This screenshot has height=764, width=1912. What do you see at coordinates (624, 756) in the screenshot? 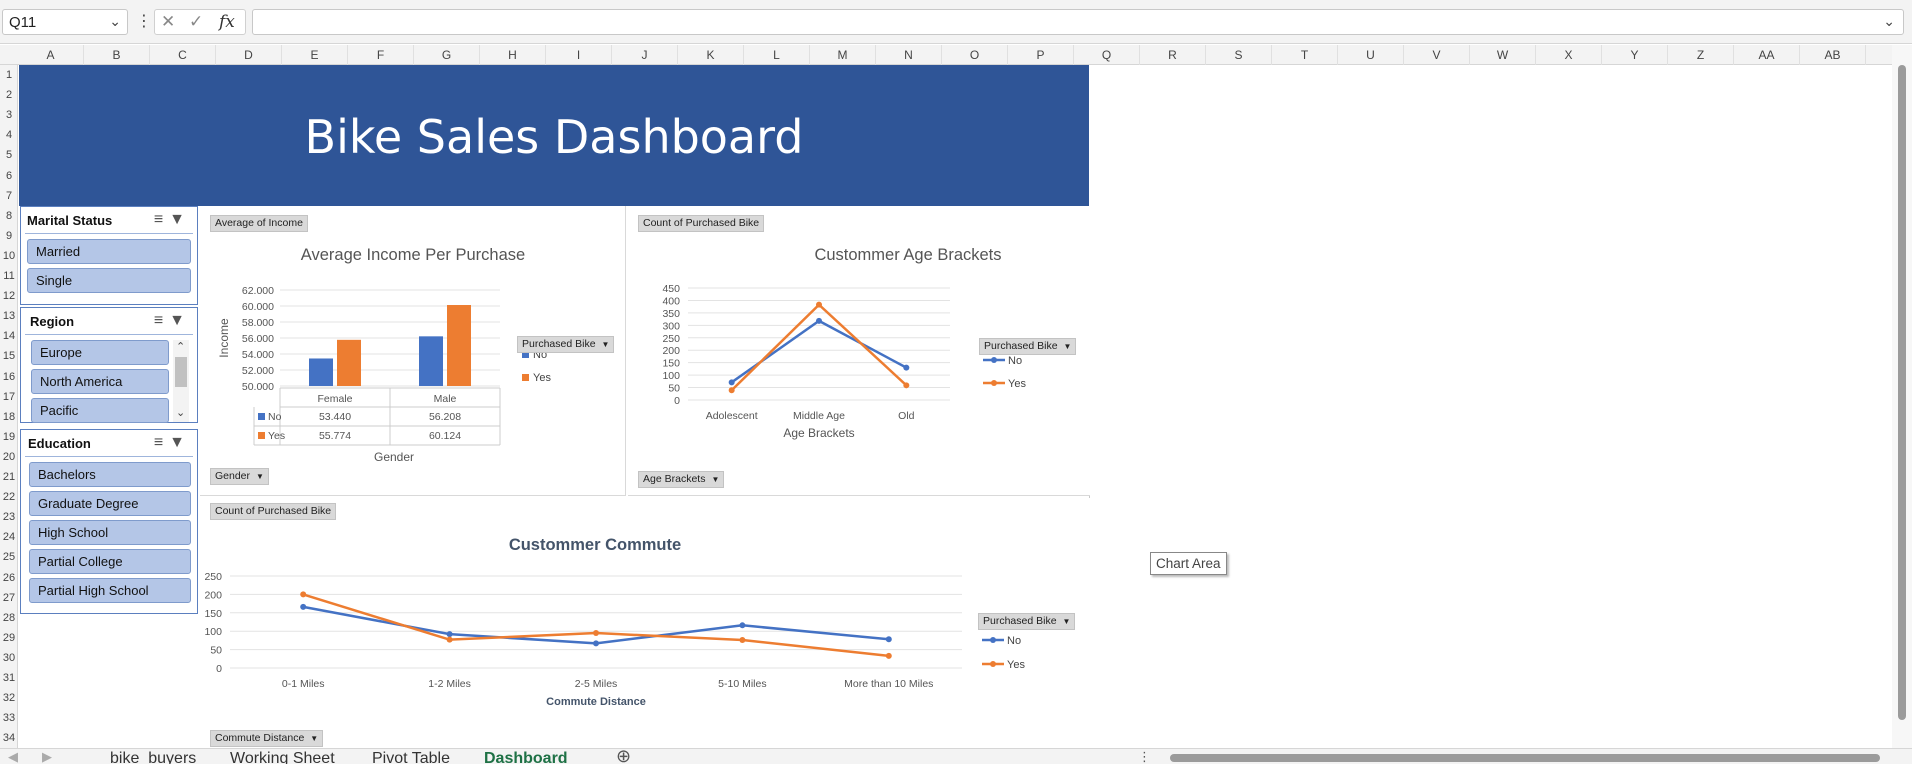
I see `add-sheet-icon: ⊕` at bounding box center [624, 756].